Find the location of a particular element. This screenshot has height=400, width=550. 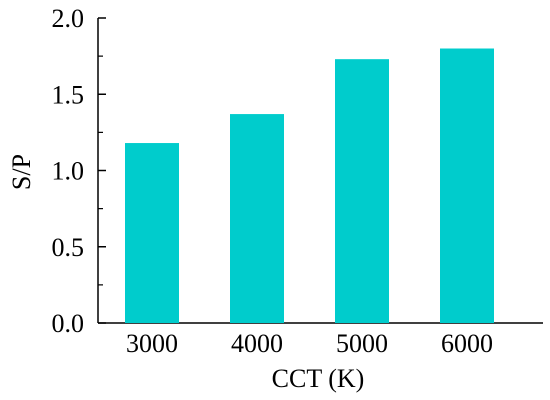

y-tick-label: 0.5 is located at coordinates (68, 247).